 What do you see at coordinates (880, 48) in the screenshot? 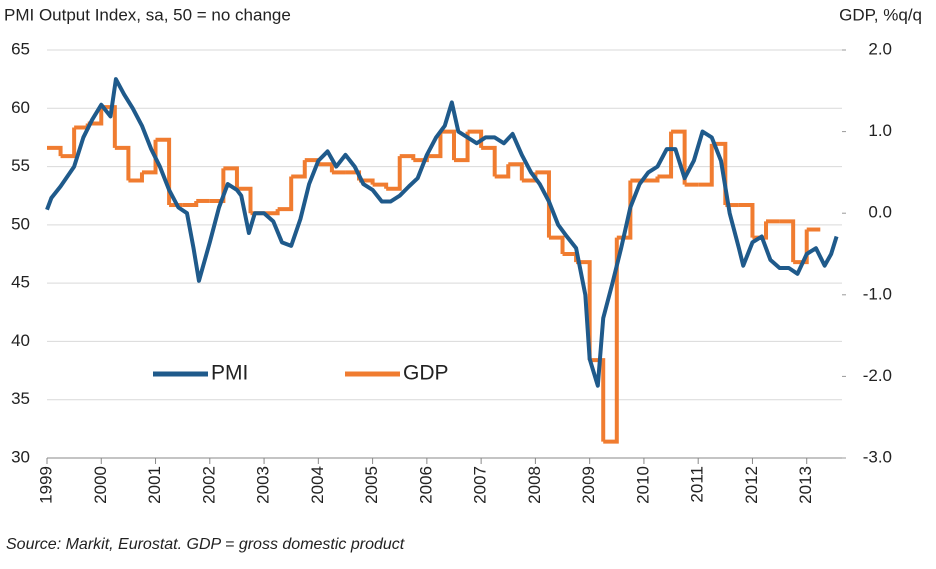
I see `y2-tick-label: 2.0` at bounding box center [880, 48].